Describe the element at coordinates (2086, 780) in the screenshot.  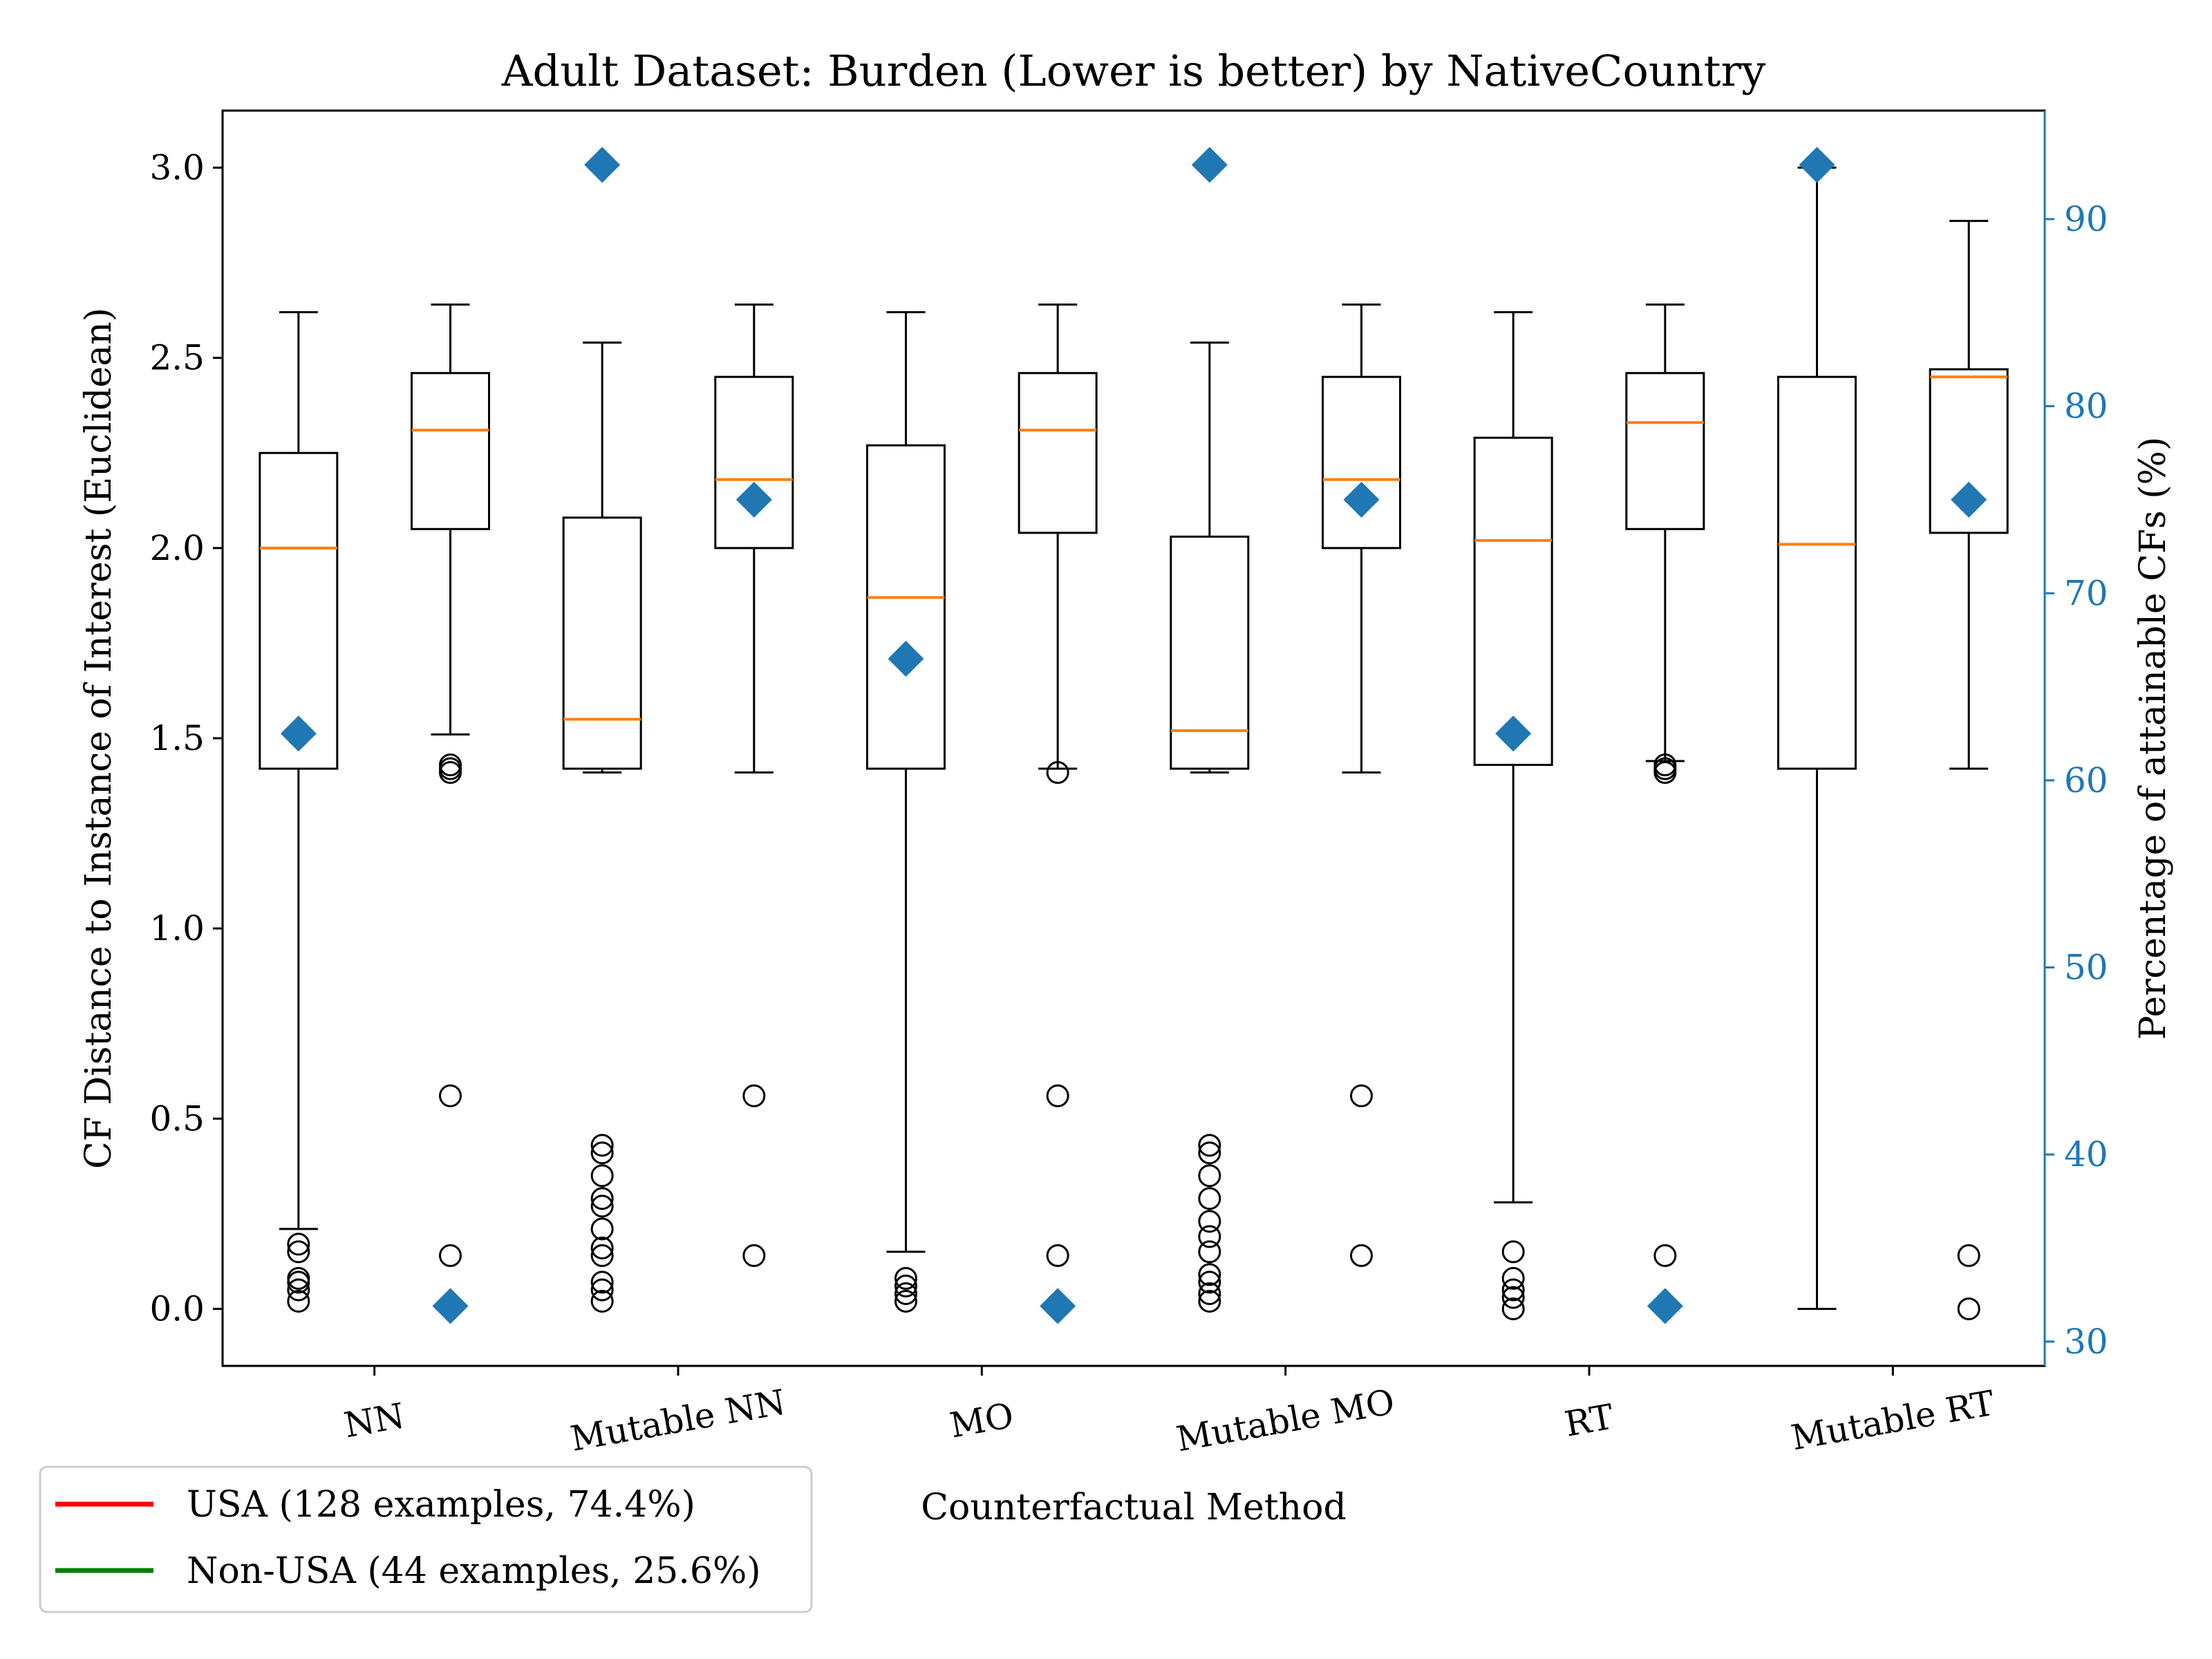
I see `y-right-tick-label: 60` at that location.